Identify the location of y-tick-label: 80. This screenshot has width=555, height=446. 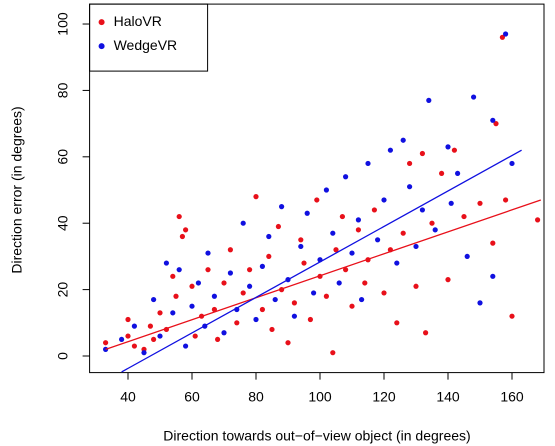
(62, 90).